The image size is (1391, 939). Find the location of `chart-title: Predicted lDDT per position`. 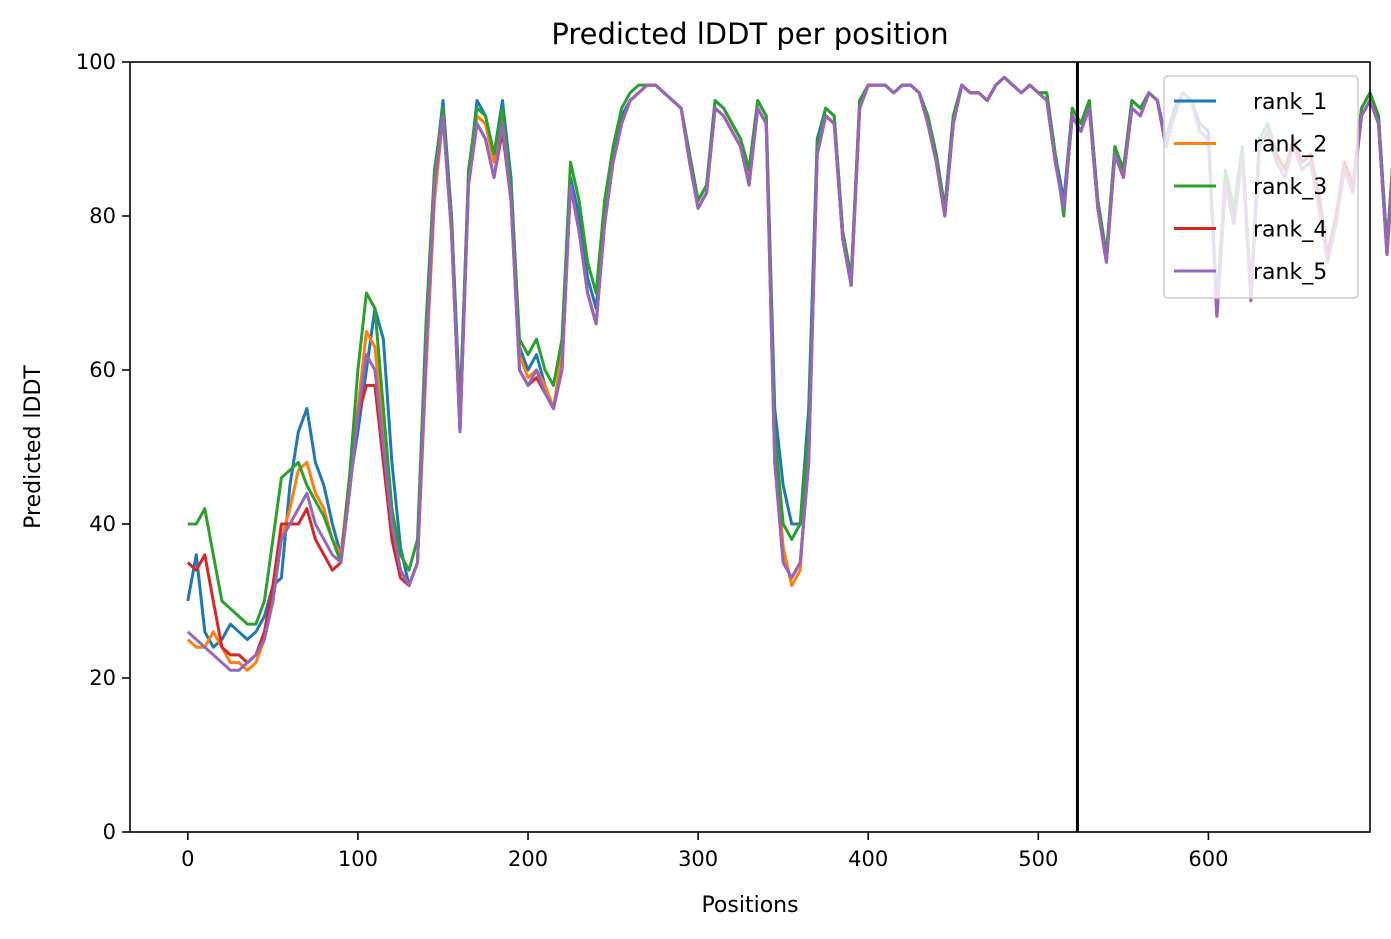

chart-title: Predicted lDDT per position is located at coordinates (749, 34).